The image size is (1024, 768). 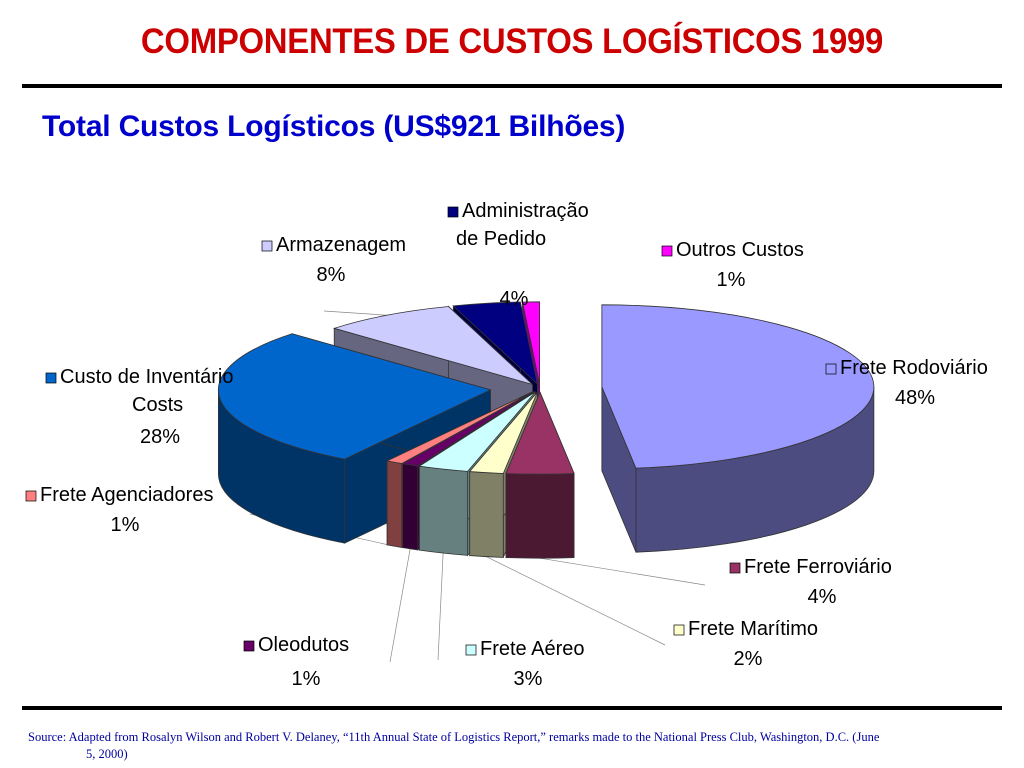 What do you see at coordinates (818, 567) in the screenshot?
I see `slice-label: Frete Ferroviário` at bounding box center [818, 567].